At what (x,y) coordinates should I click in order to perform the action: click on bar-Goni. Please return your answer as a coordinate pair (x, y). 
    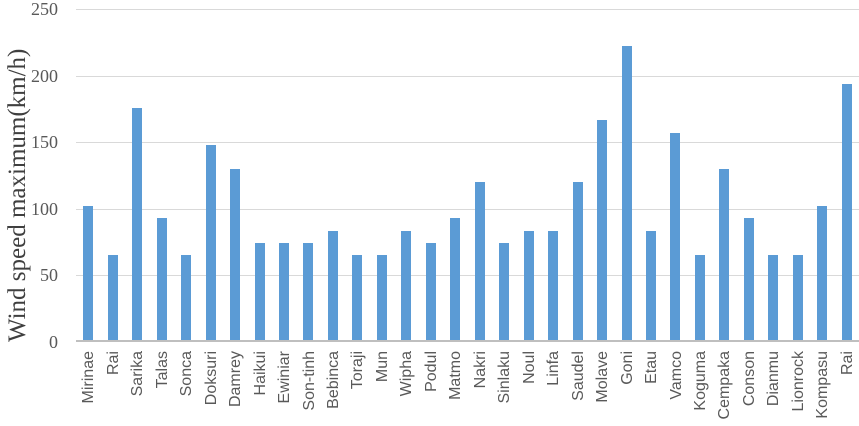
    Looking at the image, I should click on (626, 194).